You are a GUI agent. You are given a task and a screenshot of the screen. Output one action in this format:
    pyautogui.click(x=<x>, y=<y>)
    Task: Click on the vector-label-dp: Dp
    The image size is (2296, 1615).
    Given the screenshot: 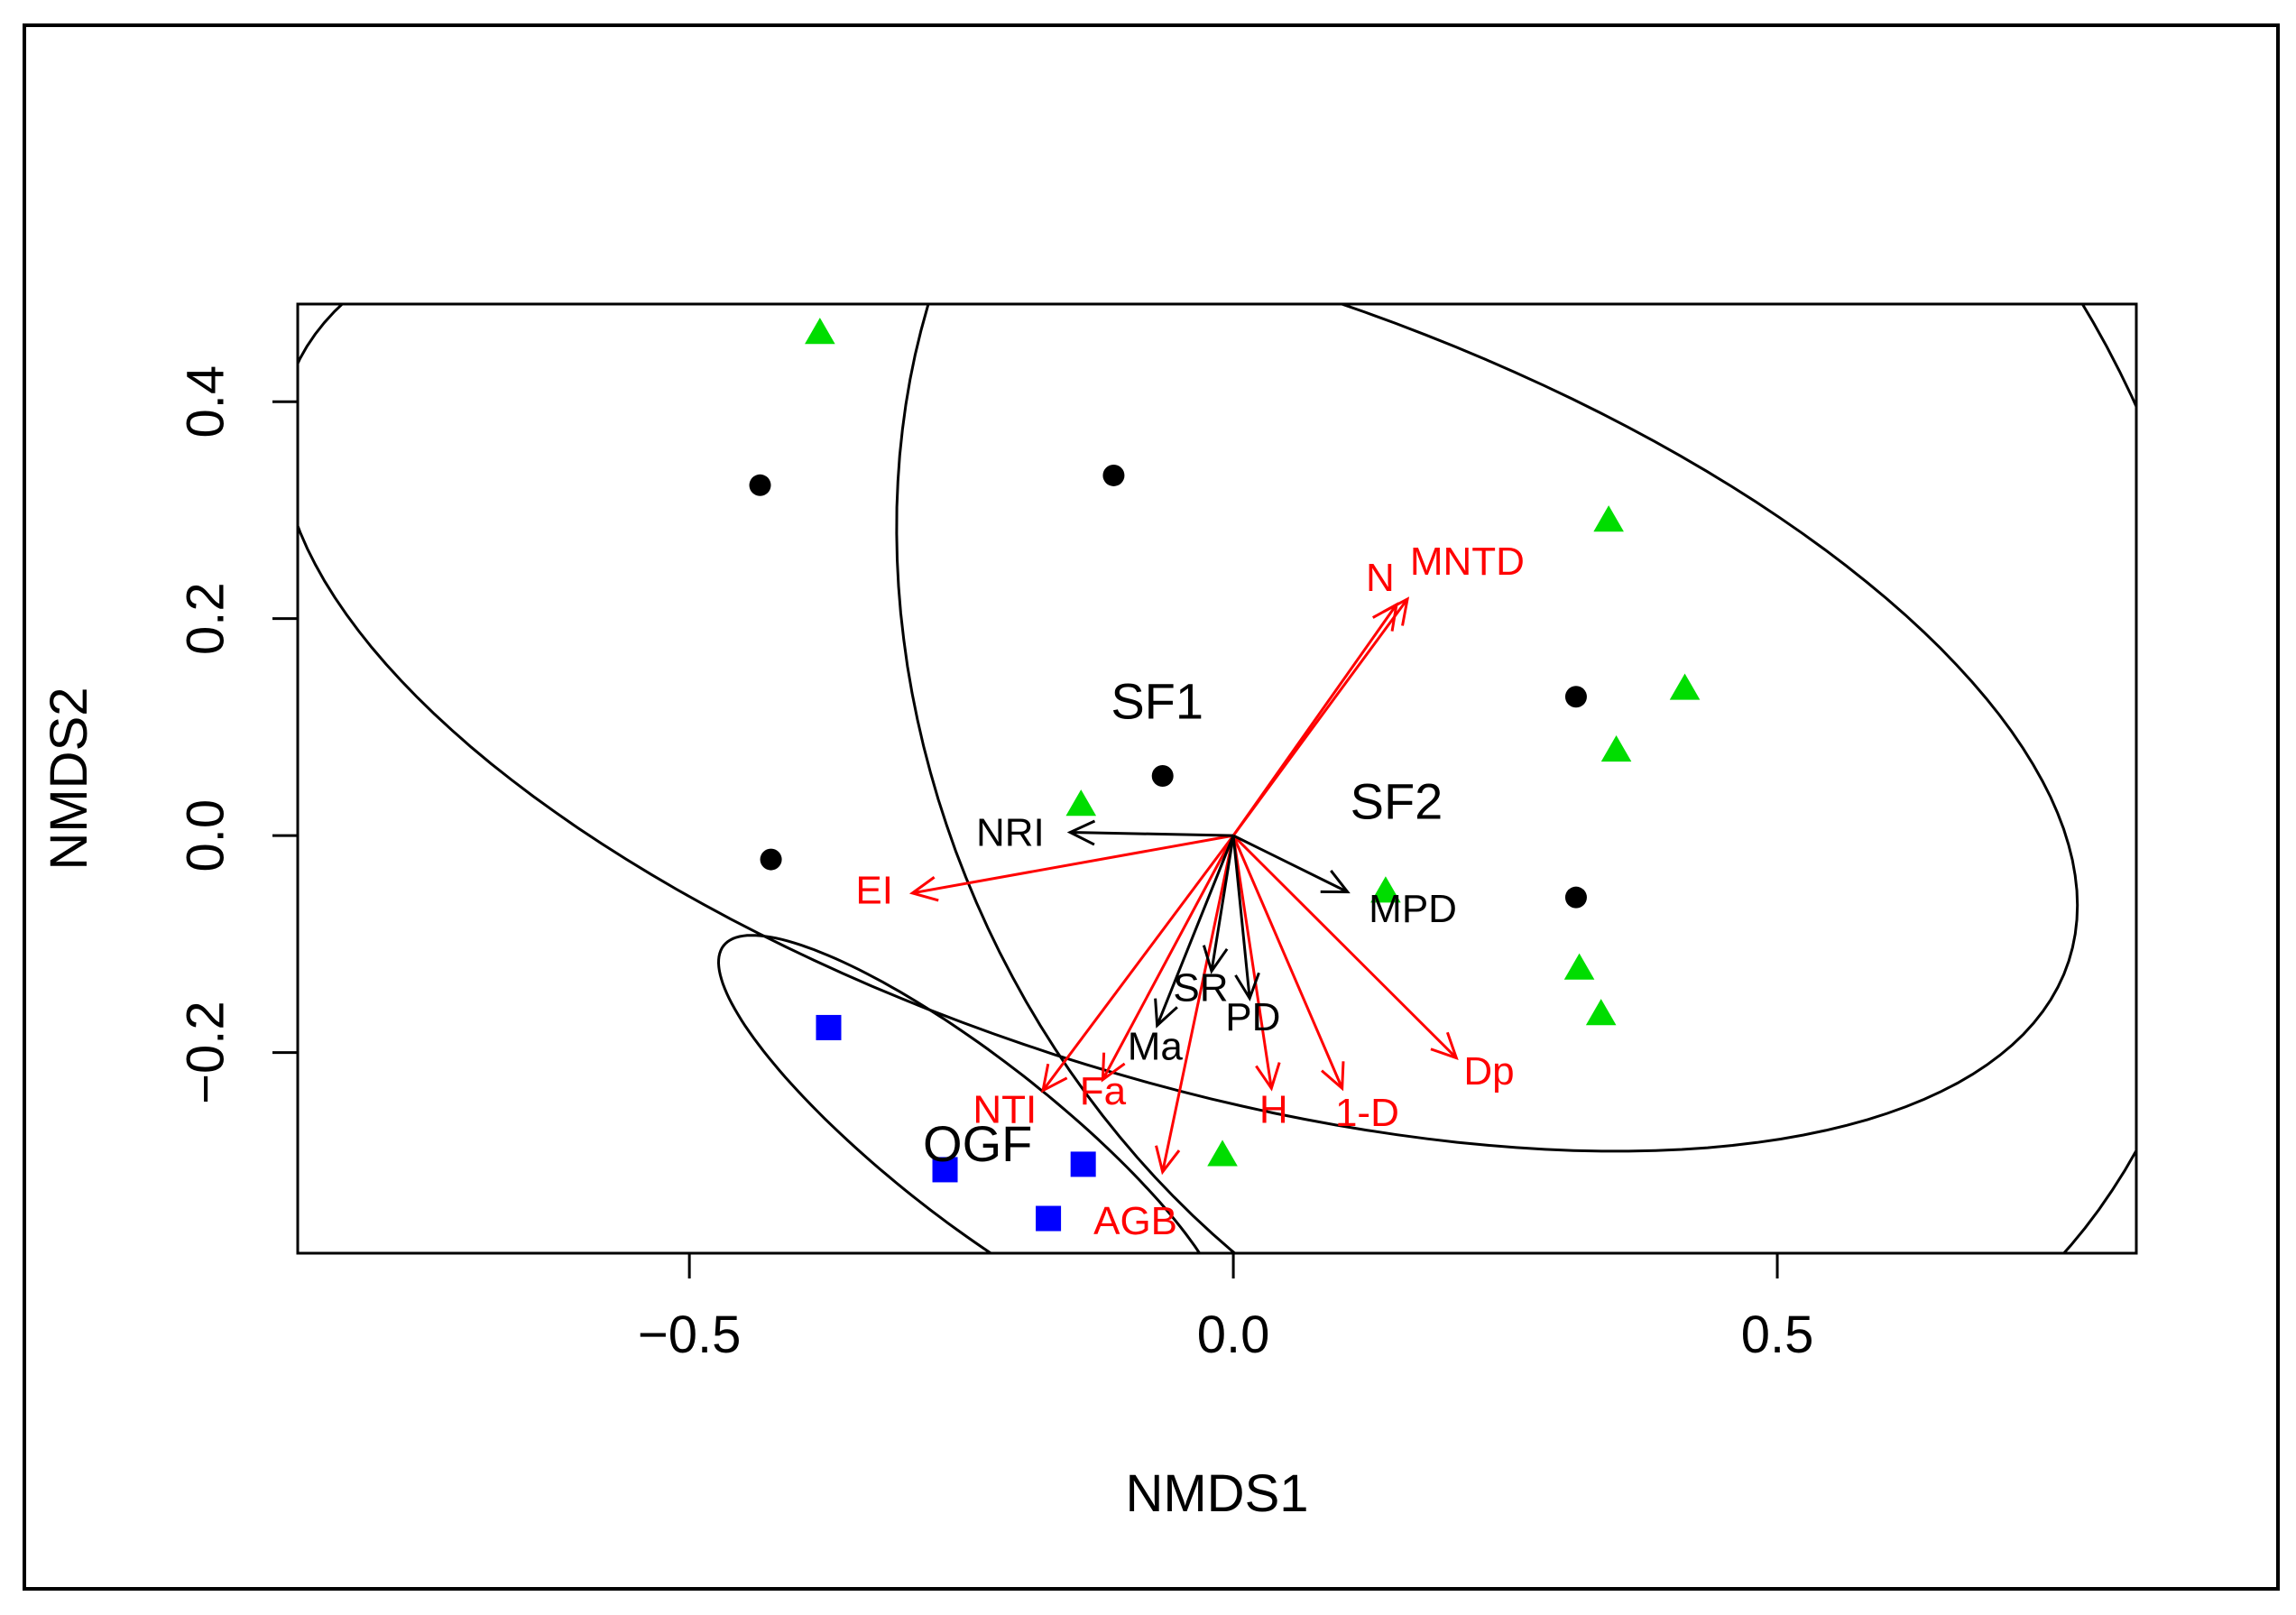 What is the action you would take?
    pyautogui.click(x=1488, y=1071)
    